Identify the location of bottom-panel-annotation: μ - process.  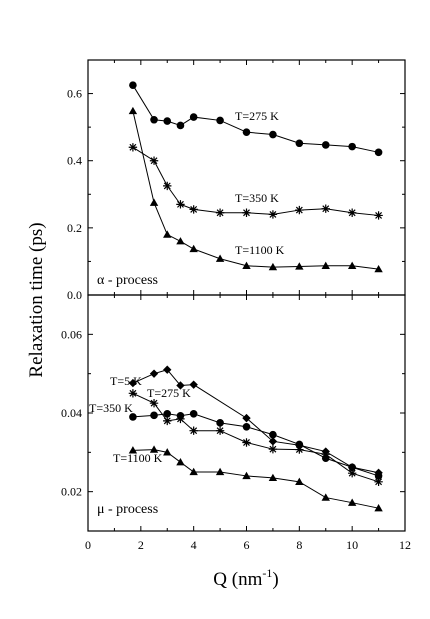
(127, 509).